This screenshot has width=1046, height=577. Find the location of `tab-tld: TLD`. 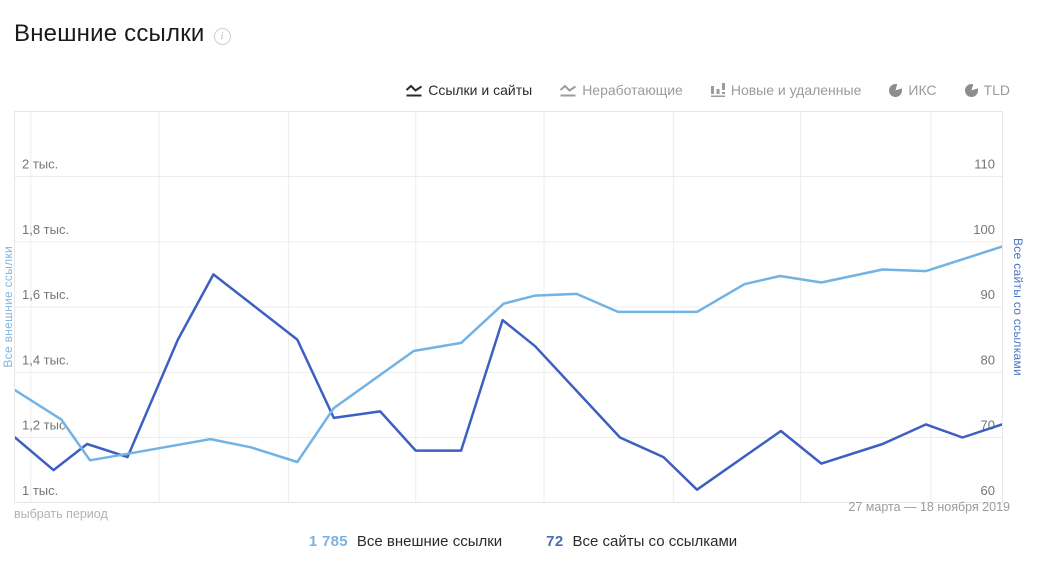

tab-tld: TLD is located at coordinates (987, 90).